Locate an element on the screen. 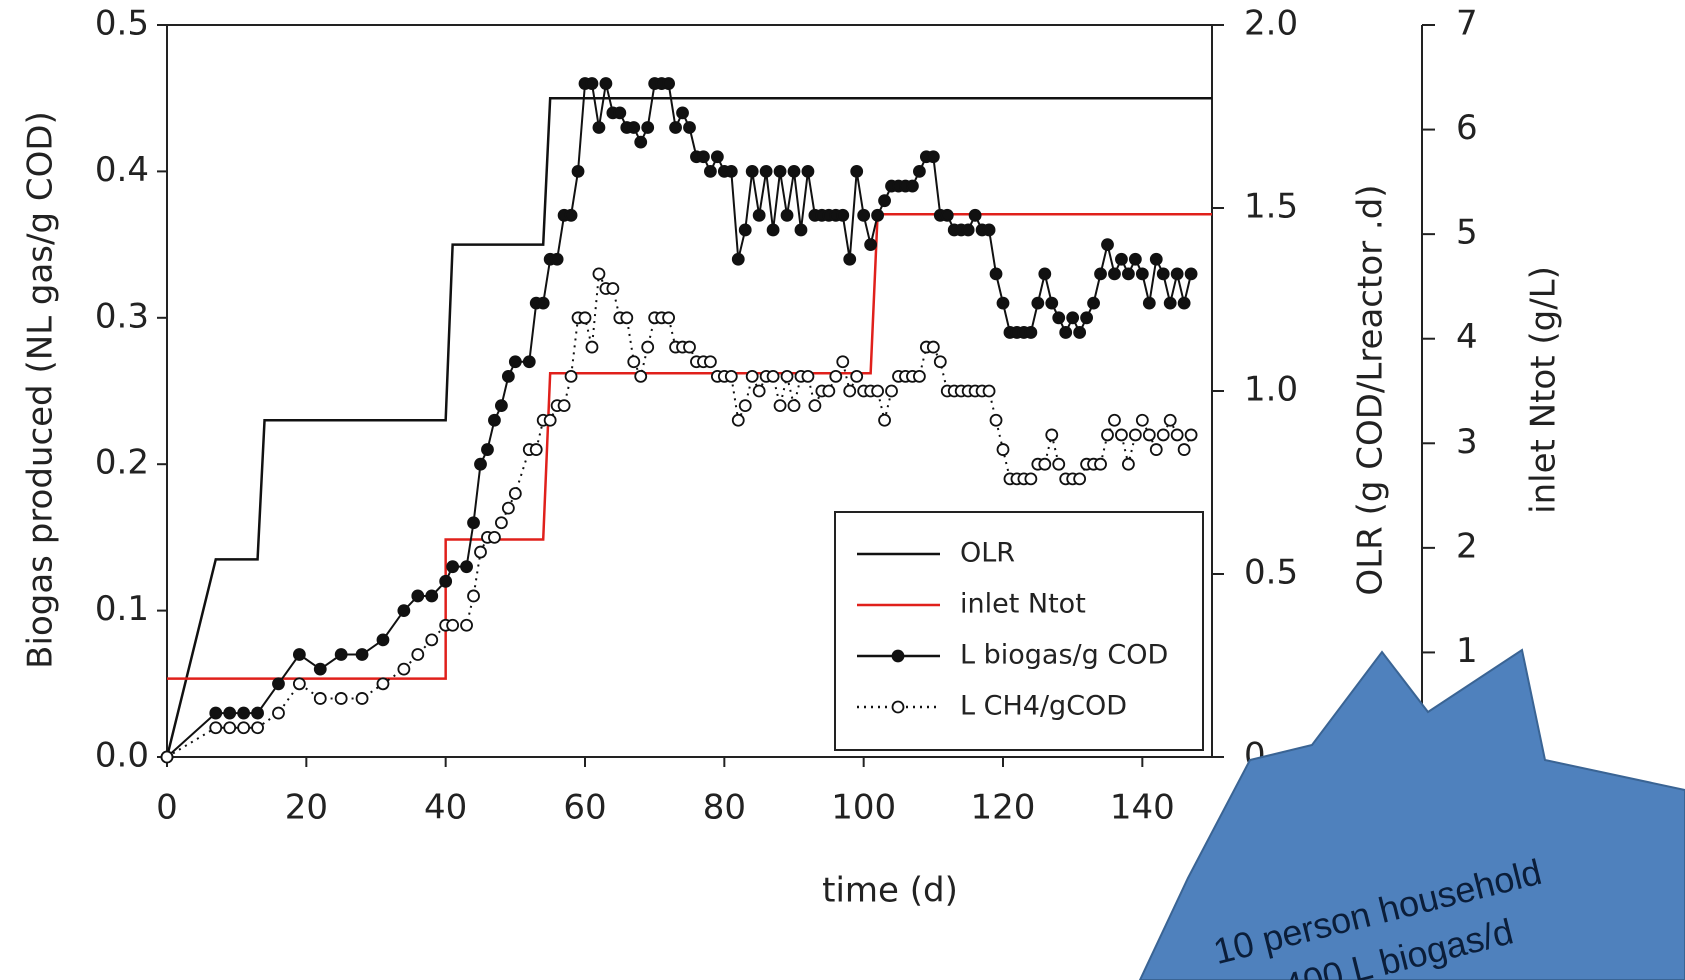  y-tick-label: 0.4 is located at coordinates (122, 170).